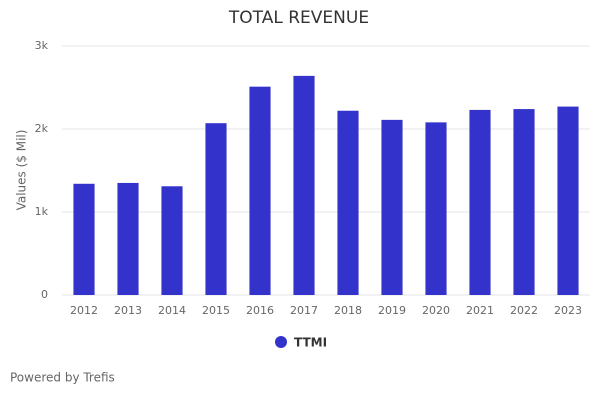  What do you see at coordinates (172, 310) in the screenshot?
I see `x-tick-label: 2014` at bounding box center [172, 310].